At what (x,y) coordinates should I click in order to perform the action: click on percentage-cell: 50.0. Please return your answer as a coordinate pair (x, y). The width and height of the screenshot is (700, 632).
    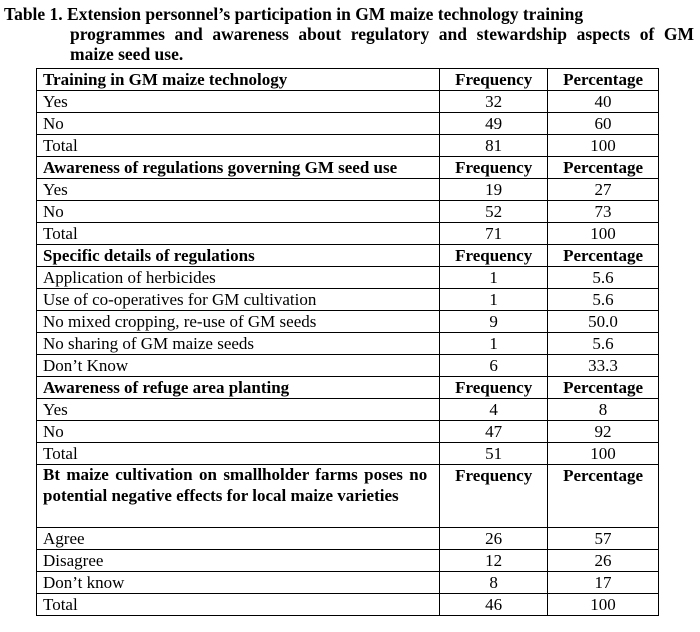
    Looking at the image, I should click on (603, 321).